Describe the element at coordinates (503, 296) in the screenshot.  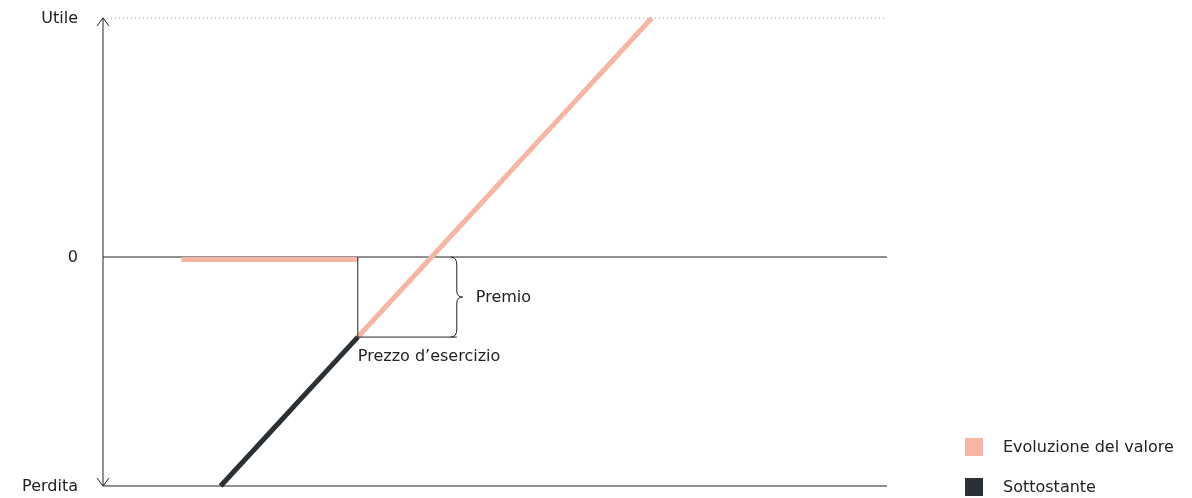
I see `annotation: Premio` at that location.